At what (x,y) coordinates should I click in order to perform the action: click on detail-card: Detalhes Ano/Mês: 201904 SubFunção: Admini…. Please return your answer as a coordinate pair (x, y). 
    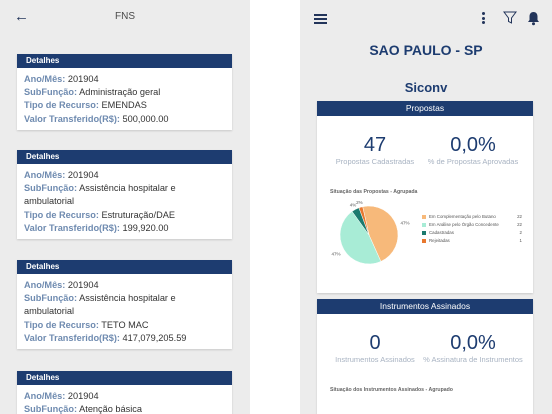
    Looking at the image, I should click on (124, 92).